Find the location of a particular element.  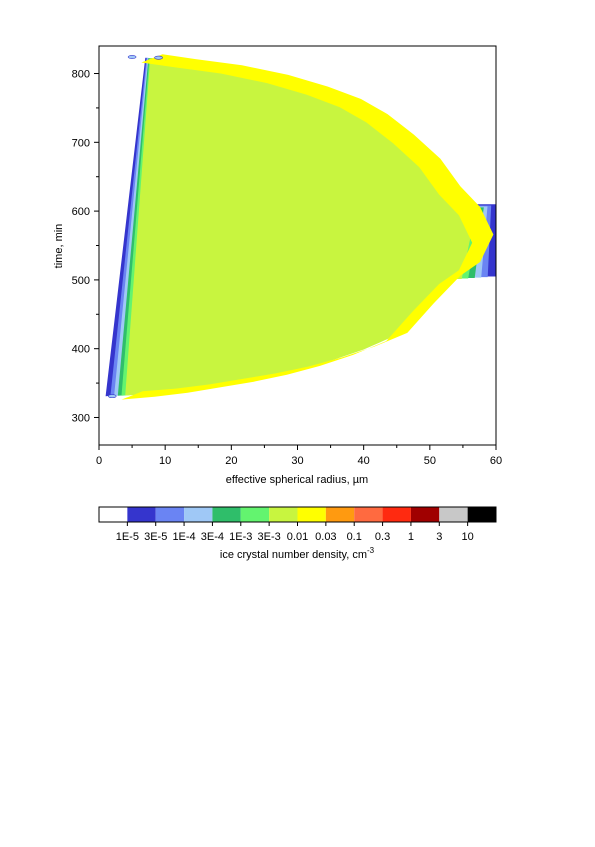

colorbar-tick-label: 3E-3 is located at coordinates (269, 537).